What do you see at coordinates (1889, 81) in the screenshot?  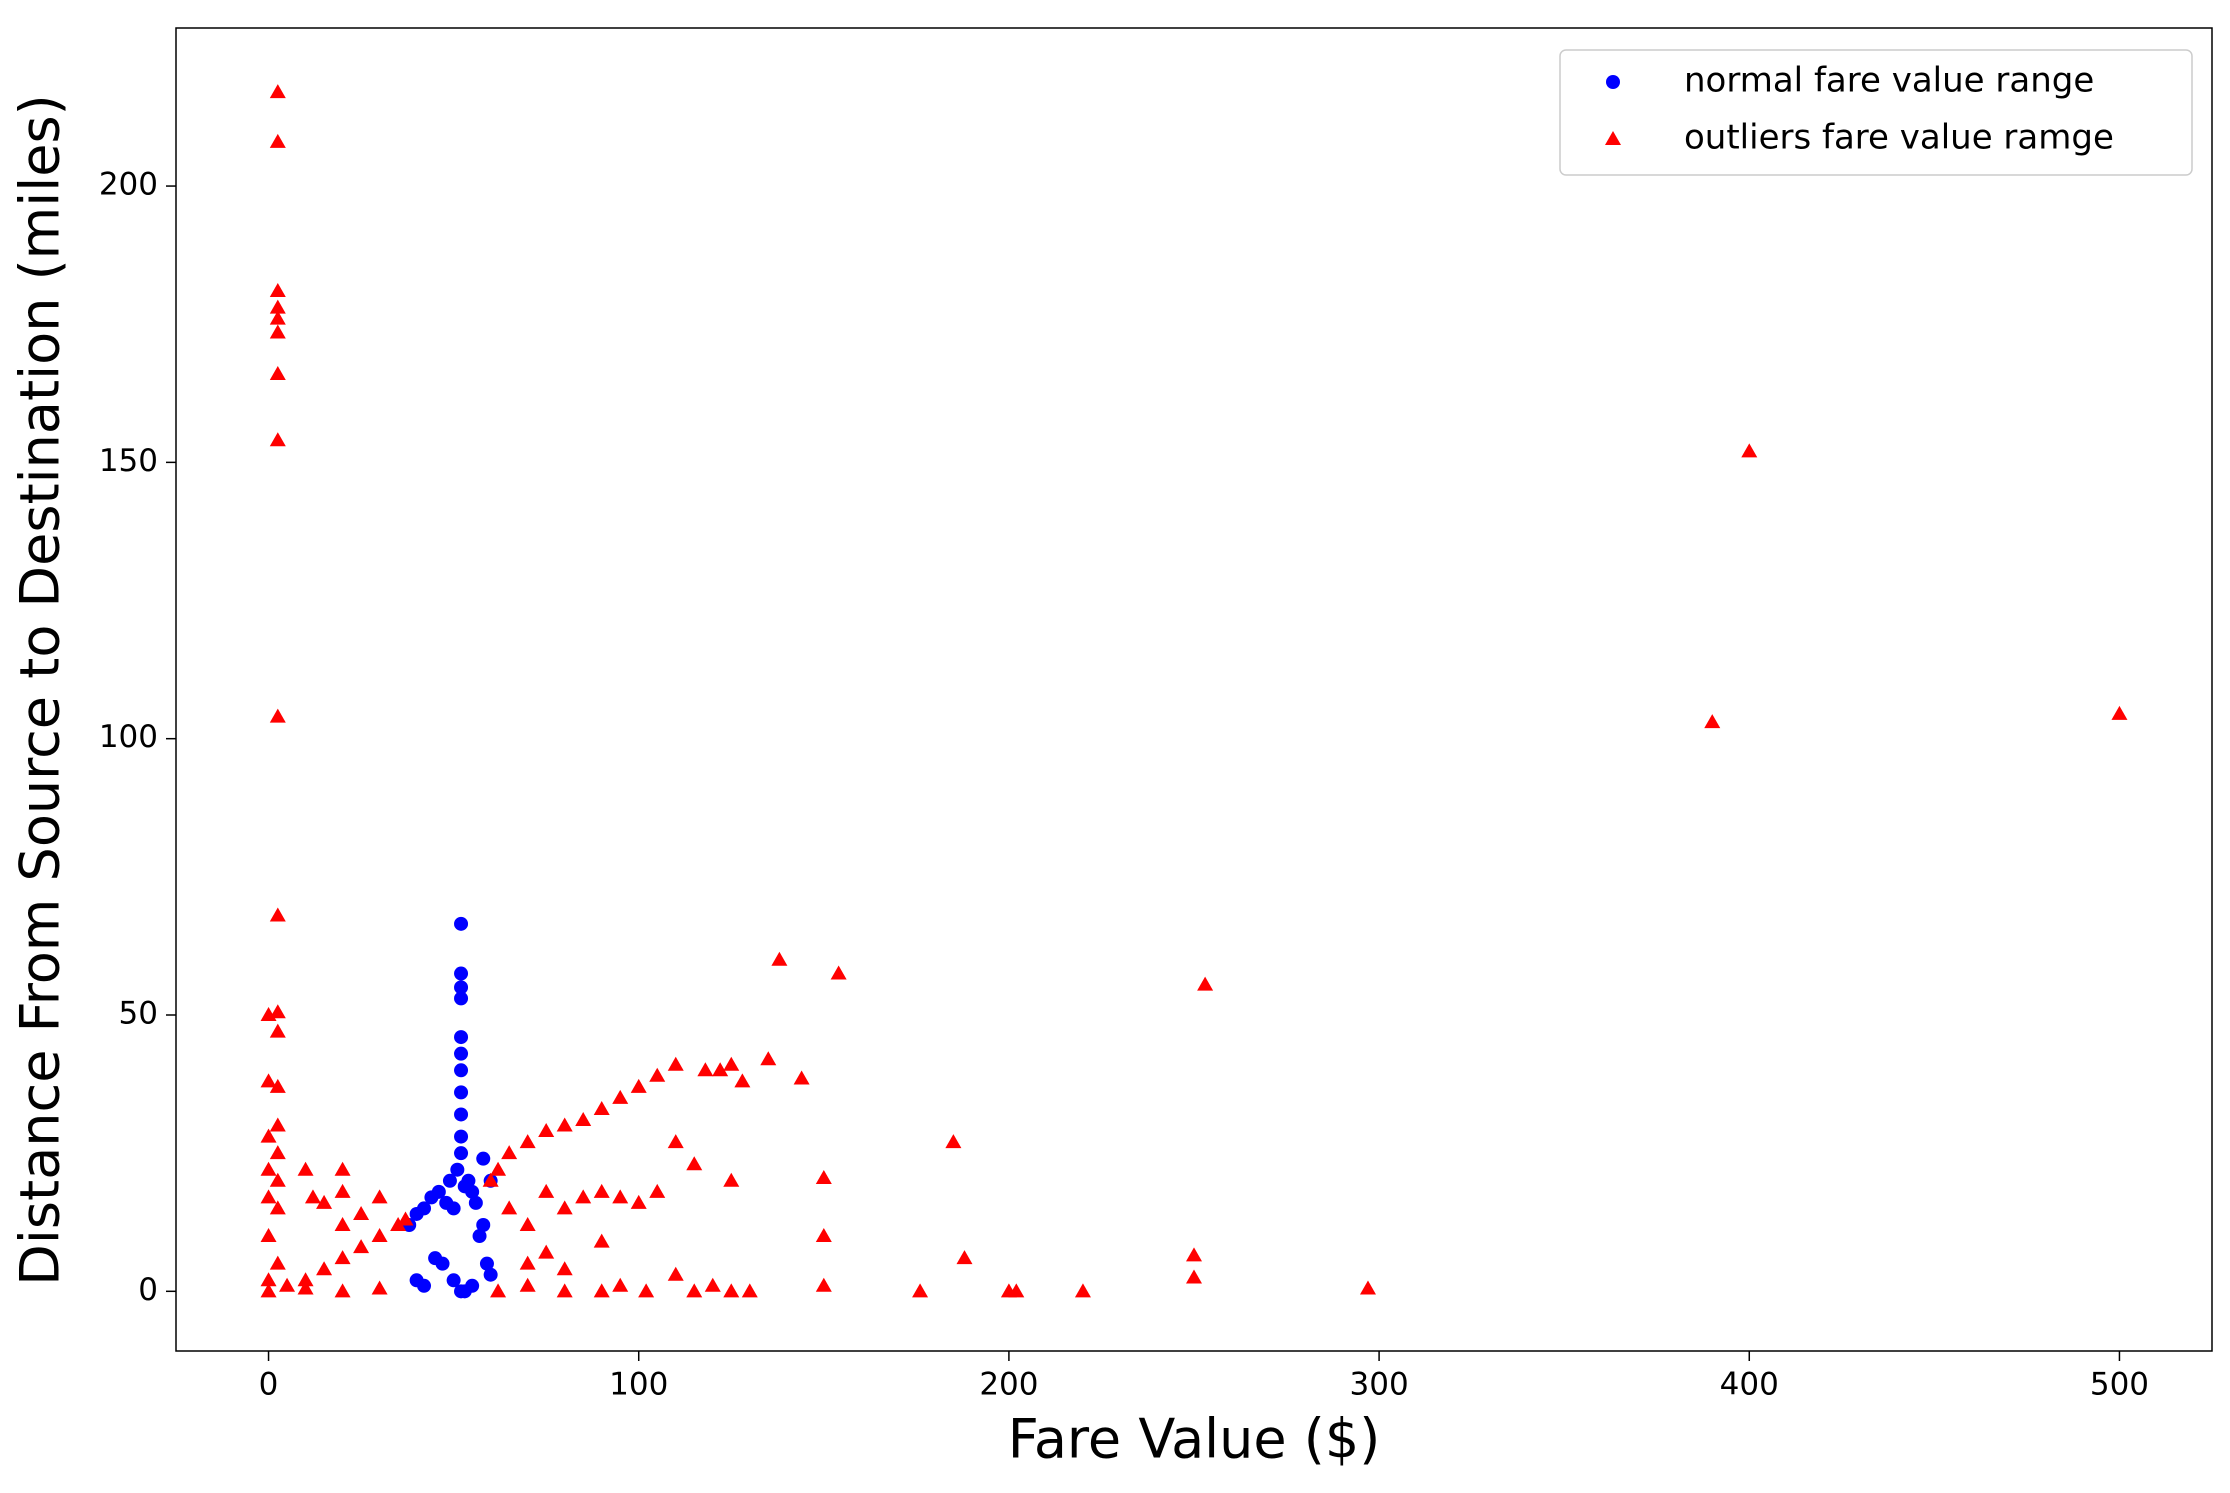 I see `legend-label: normal fare value range` at bounding box center [1889, 81].